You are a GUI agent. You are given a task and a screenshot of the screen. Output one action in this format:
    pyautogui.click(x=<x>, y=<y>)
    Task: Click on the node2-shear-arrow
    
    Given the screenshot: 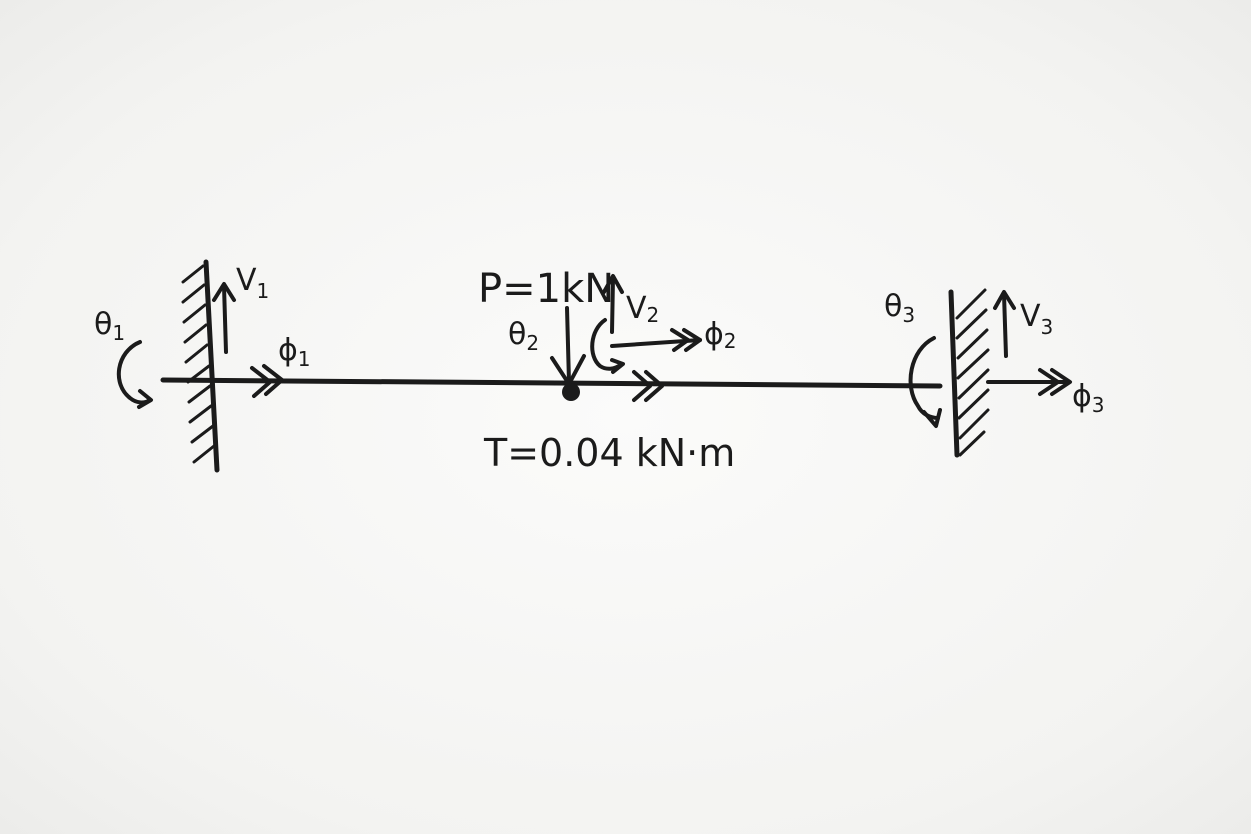 What is the action you would take?
    pyautogui.click(x=613, y=304)
    